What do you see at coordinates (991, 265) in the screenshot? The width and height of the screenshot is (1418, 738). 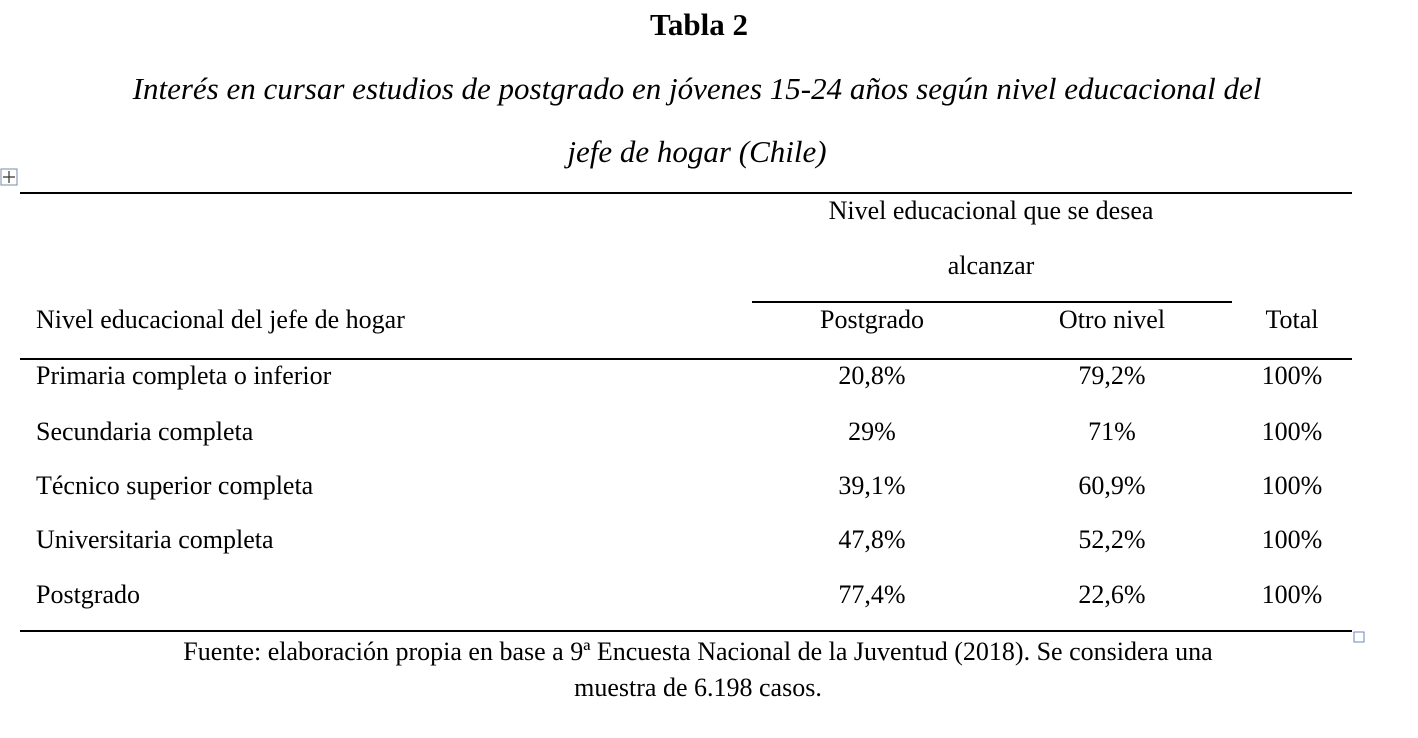 I see `group-header: alcanzar` at bounding box center [991, 265].